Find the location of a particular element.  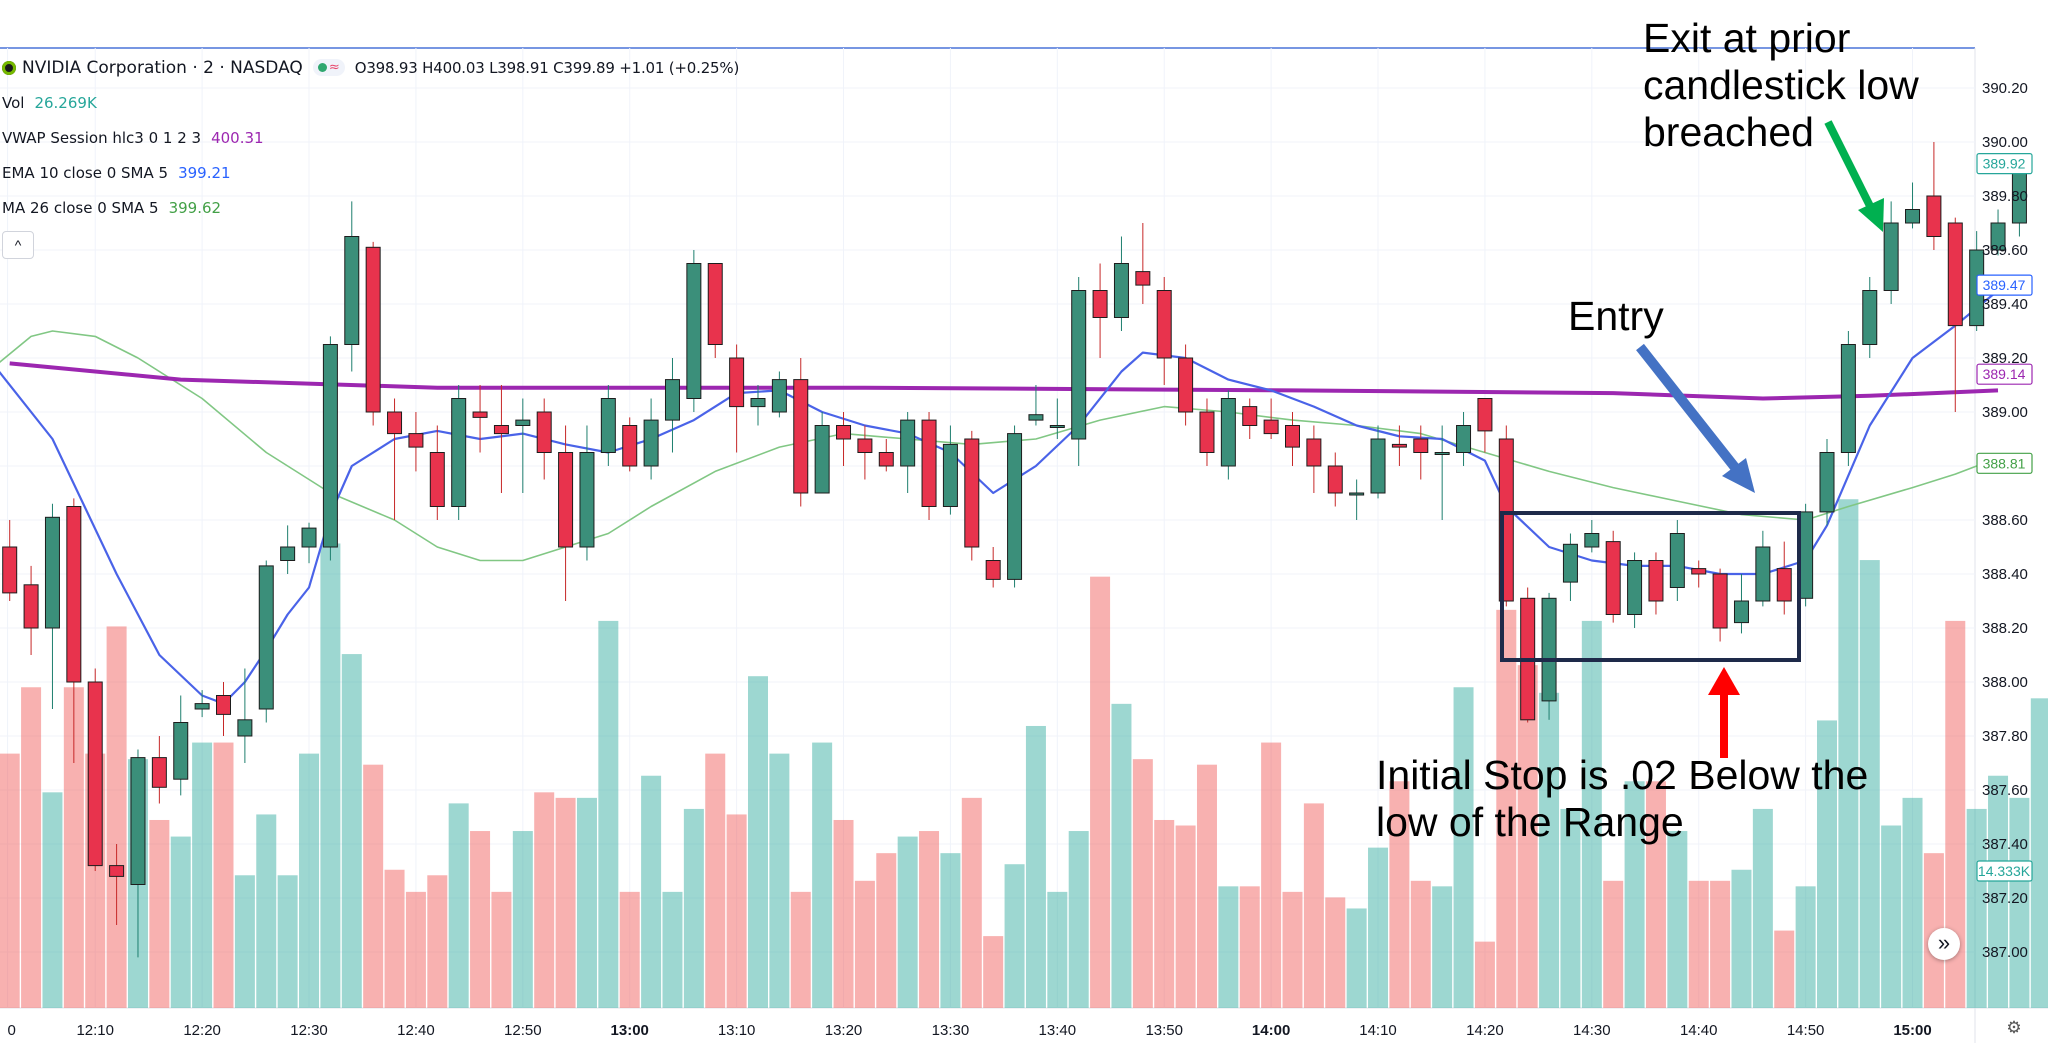

time-tick-label: 12:30 is located at coordinates (309, 1030).